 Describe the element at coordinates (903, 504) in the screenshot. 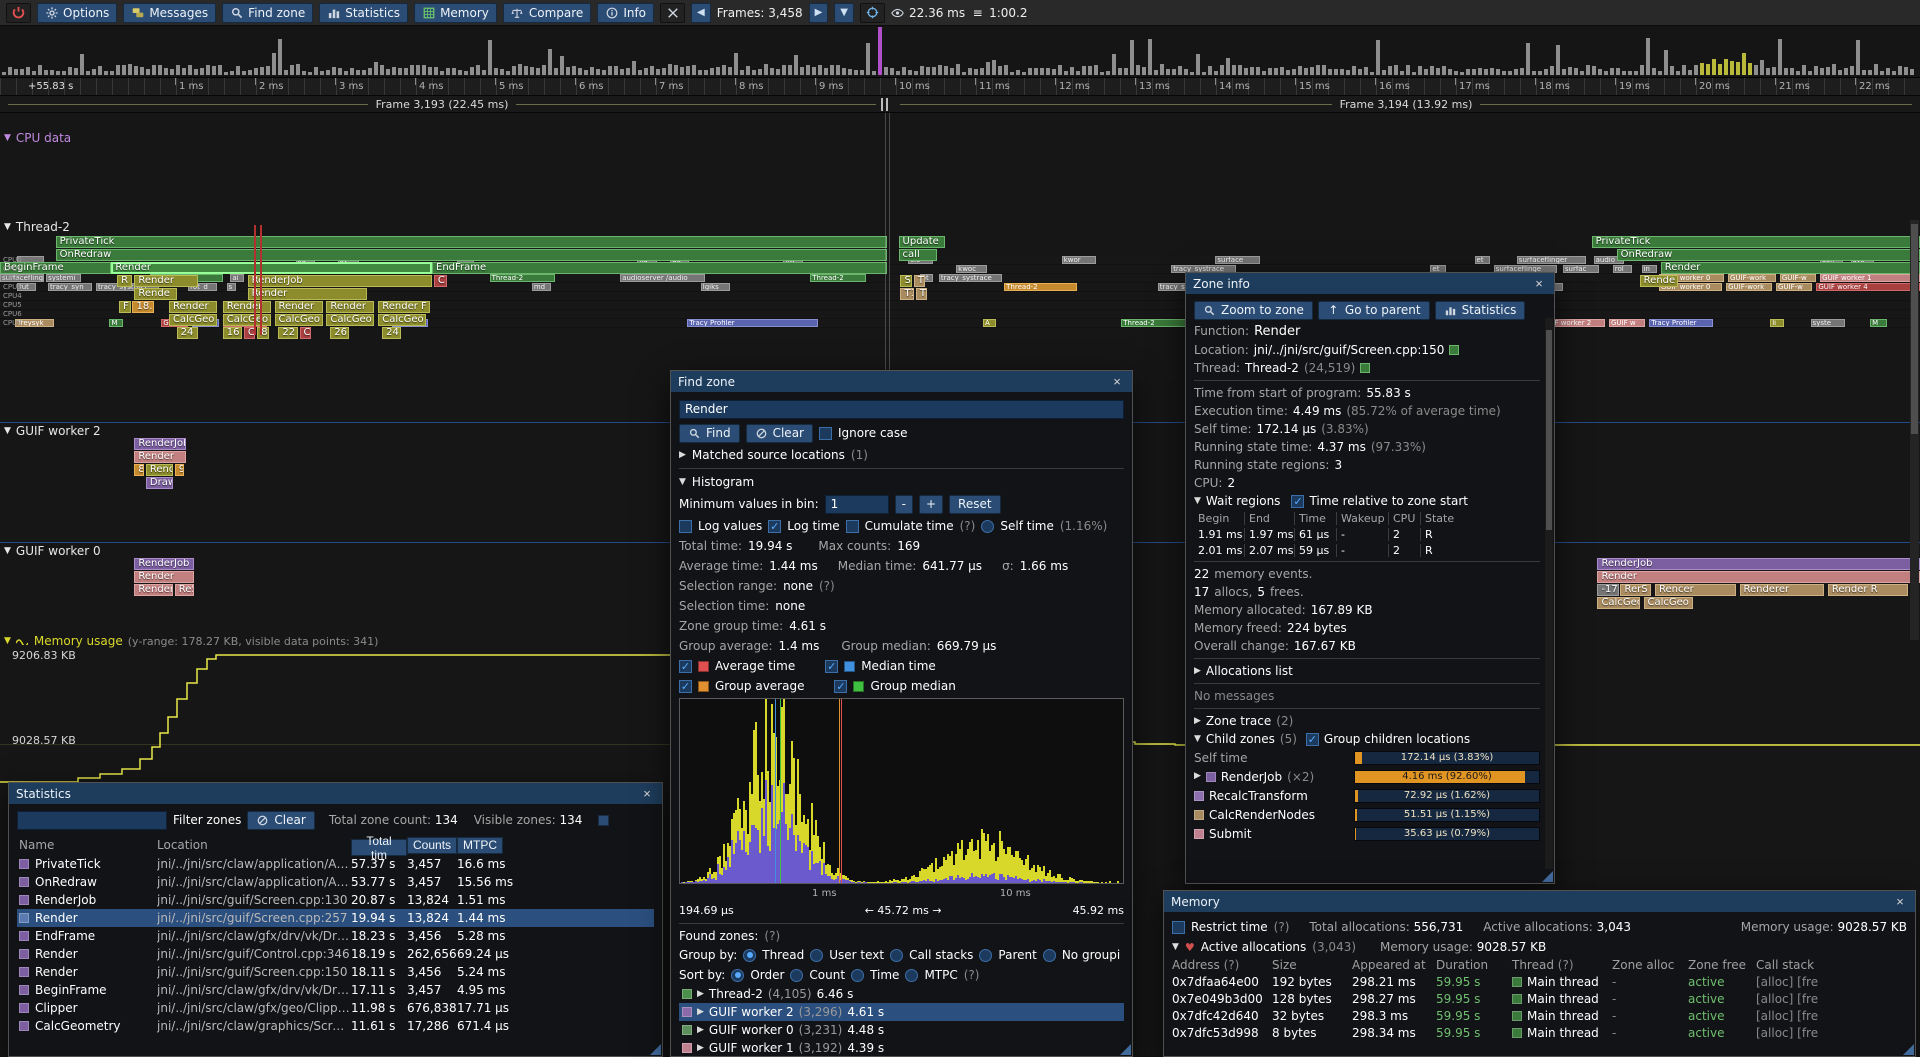

I see `min-bin-decrease-button: -` at that location.